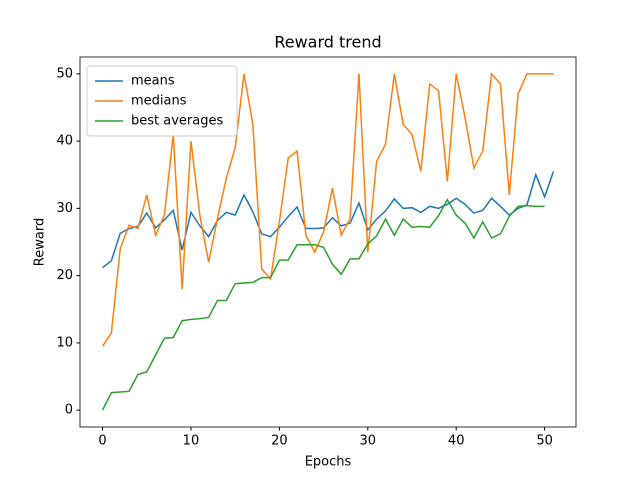 This screenshot has height=480, width=640. What do you see at coordinates (102, 441) in the screenshot?
I see `x-tick-label: 0` at bounding box center [102, 441].